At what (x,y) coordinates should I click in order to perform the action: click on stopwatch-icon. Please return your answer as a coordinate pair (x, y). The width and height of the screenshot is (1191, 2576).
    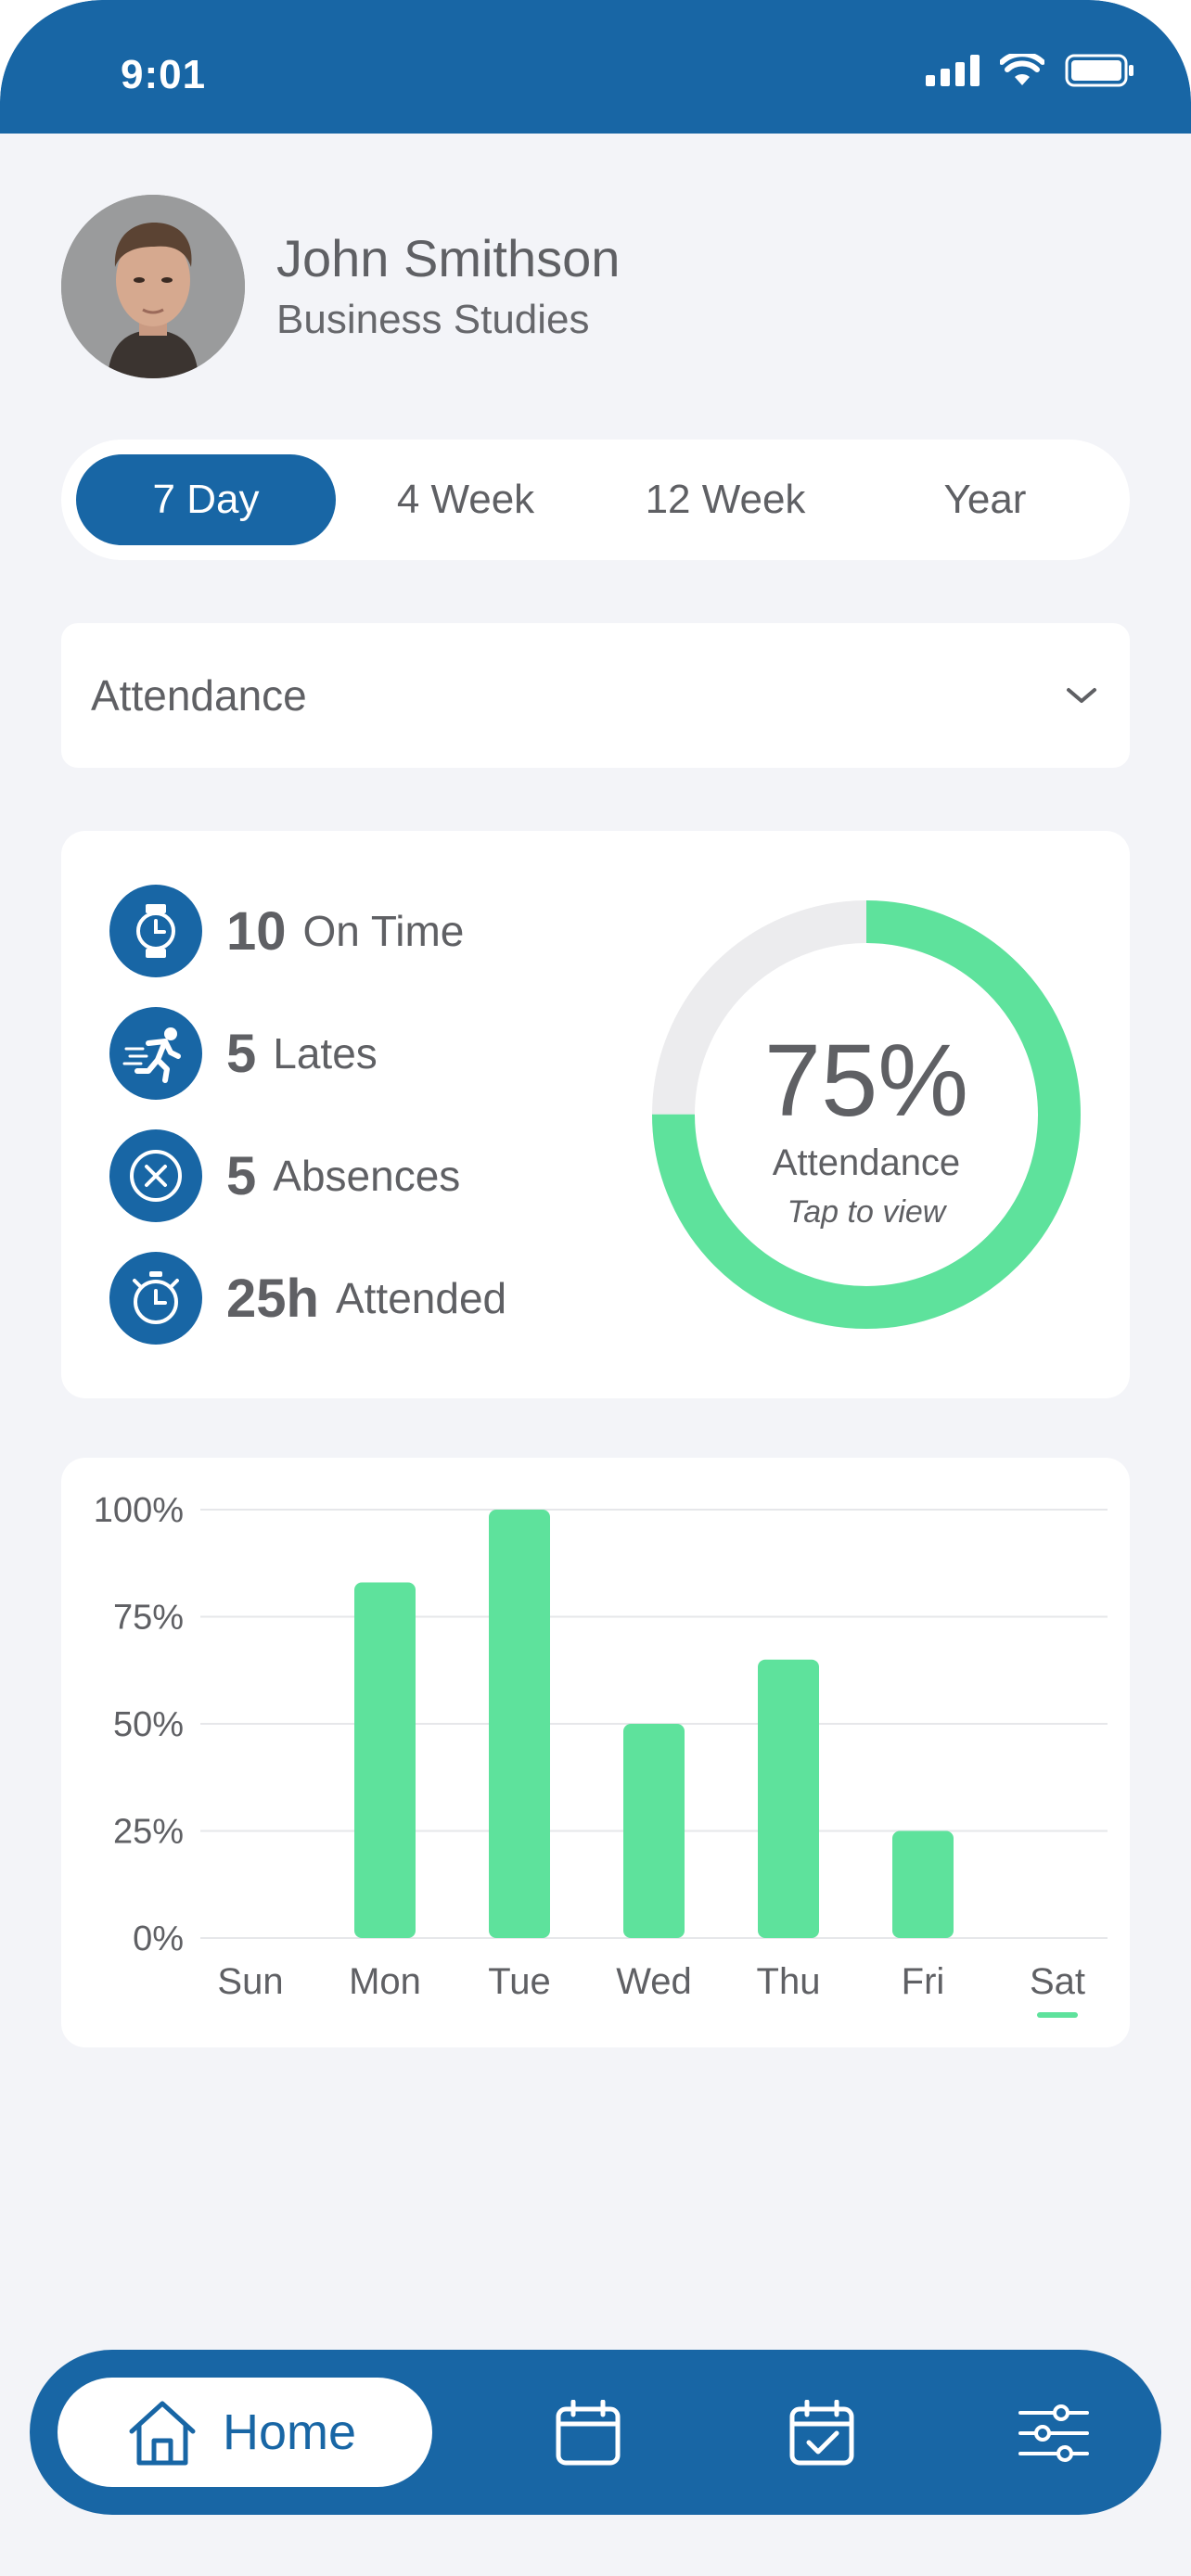
    Looking at the image, I should click on (155, 1298).